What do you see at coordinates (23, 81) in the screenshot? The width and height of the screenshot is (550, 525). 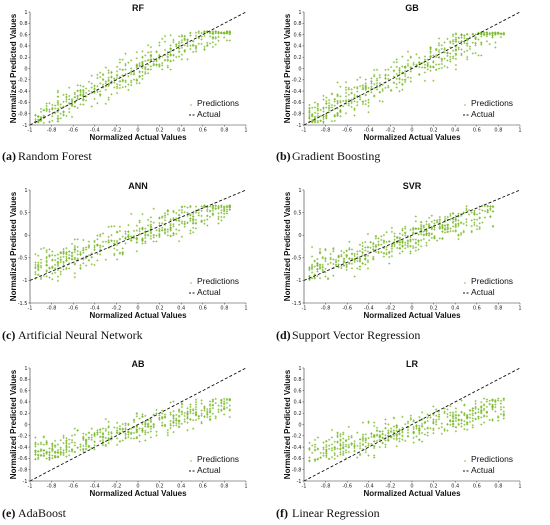 I see `y-tick-label: -0.2` at bounding box center [23, 81].